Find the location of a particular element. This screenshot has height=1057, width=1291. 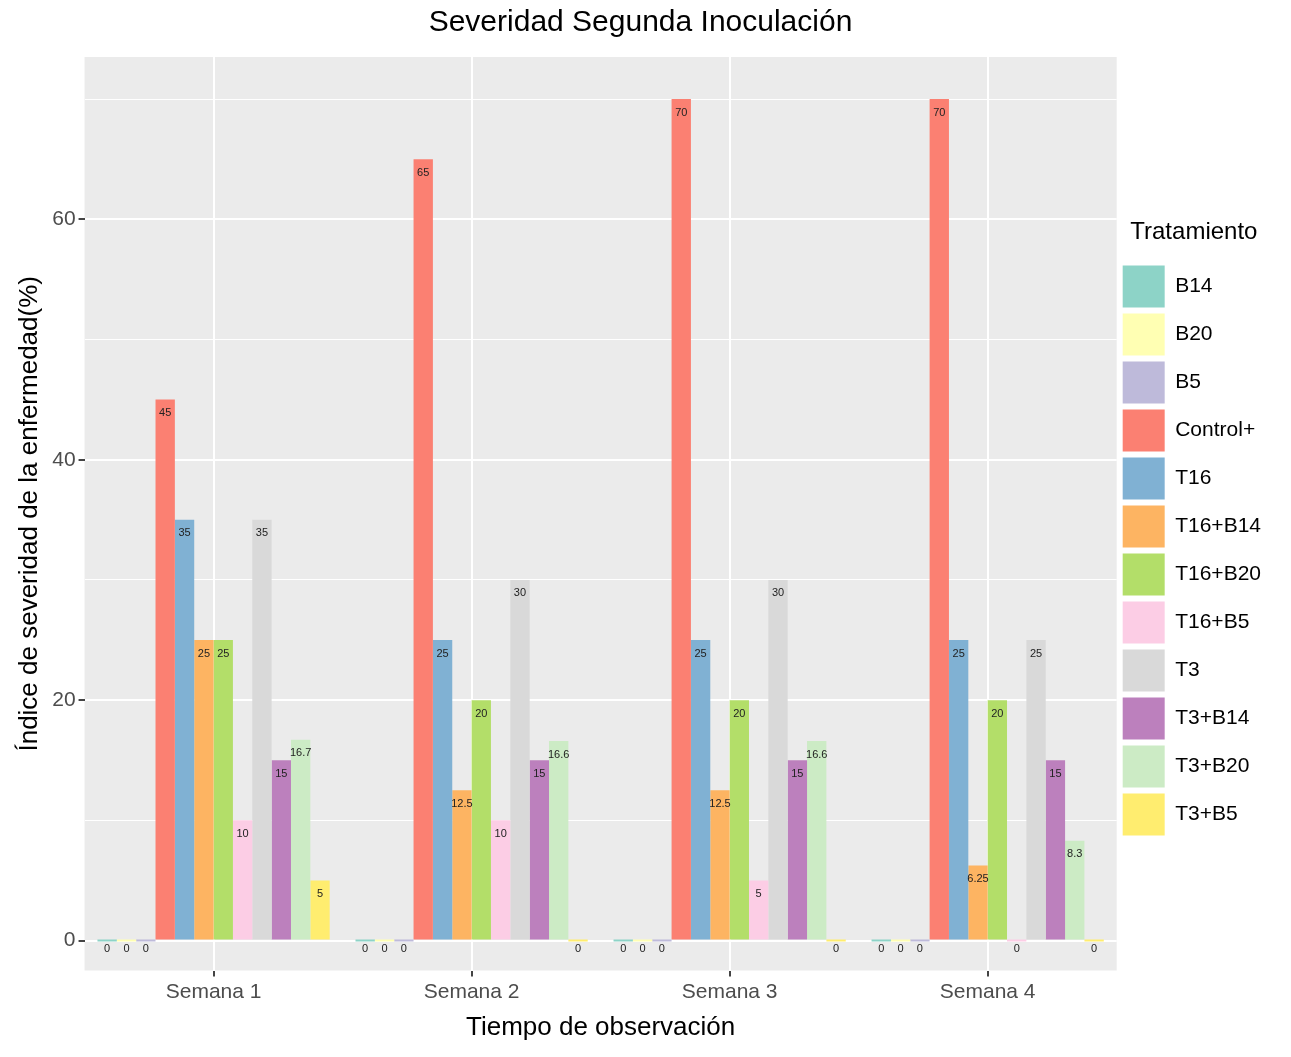

y-tick-label: 0 is located at coordinates (69, 939).